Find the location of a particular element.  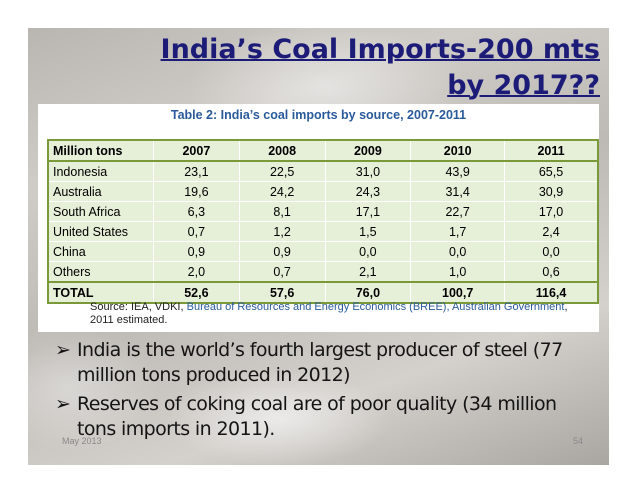

table-cell: 31,0 is located at coordinates (368, 171).